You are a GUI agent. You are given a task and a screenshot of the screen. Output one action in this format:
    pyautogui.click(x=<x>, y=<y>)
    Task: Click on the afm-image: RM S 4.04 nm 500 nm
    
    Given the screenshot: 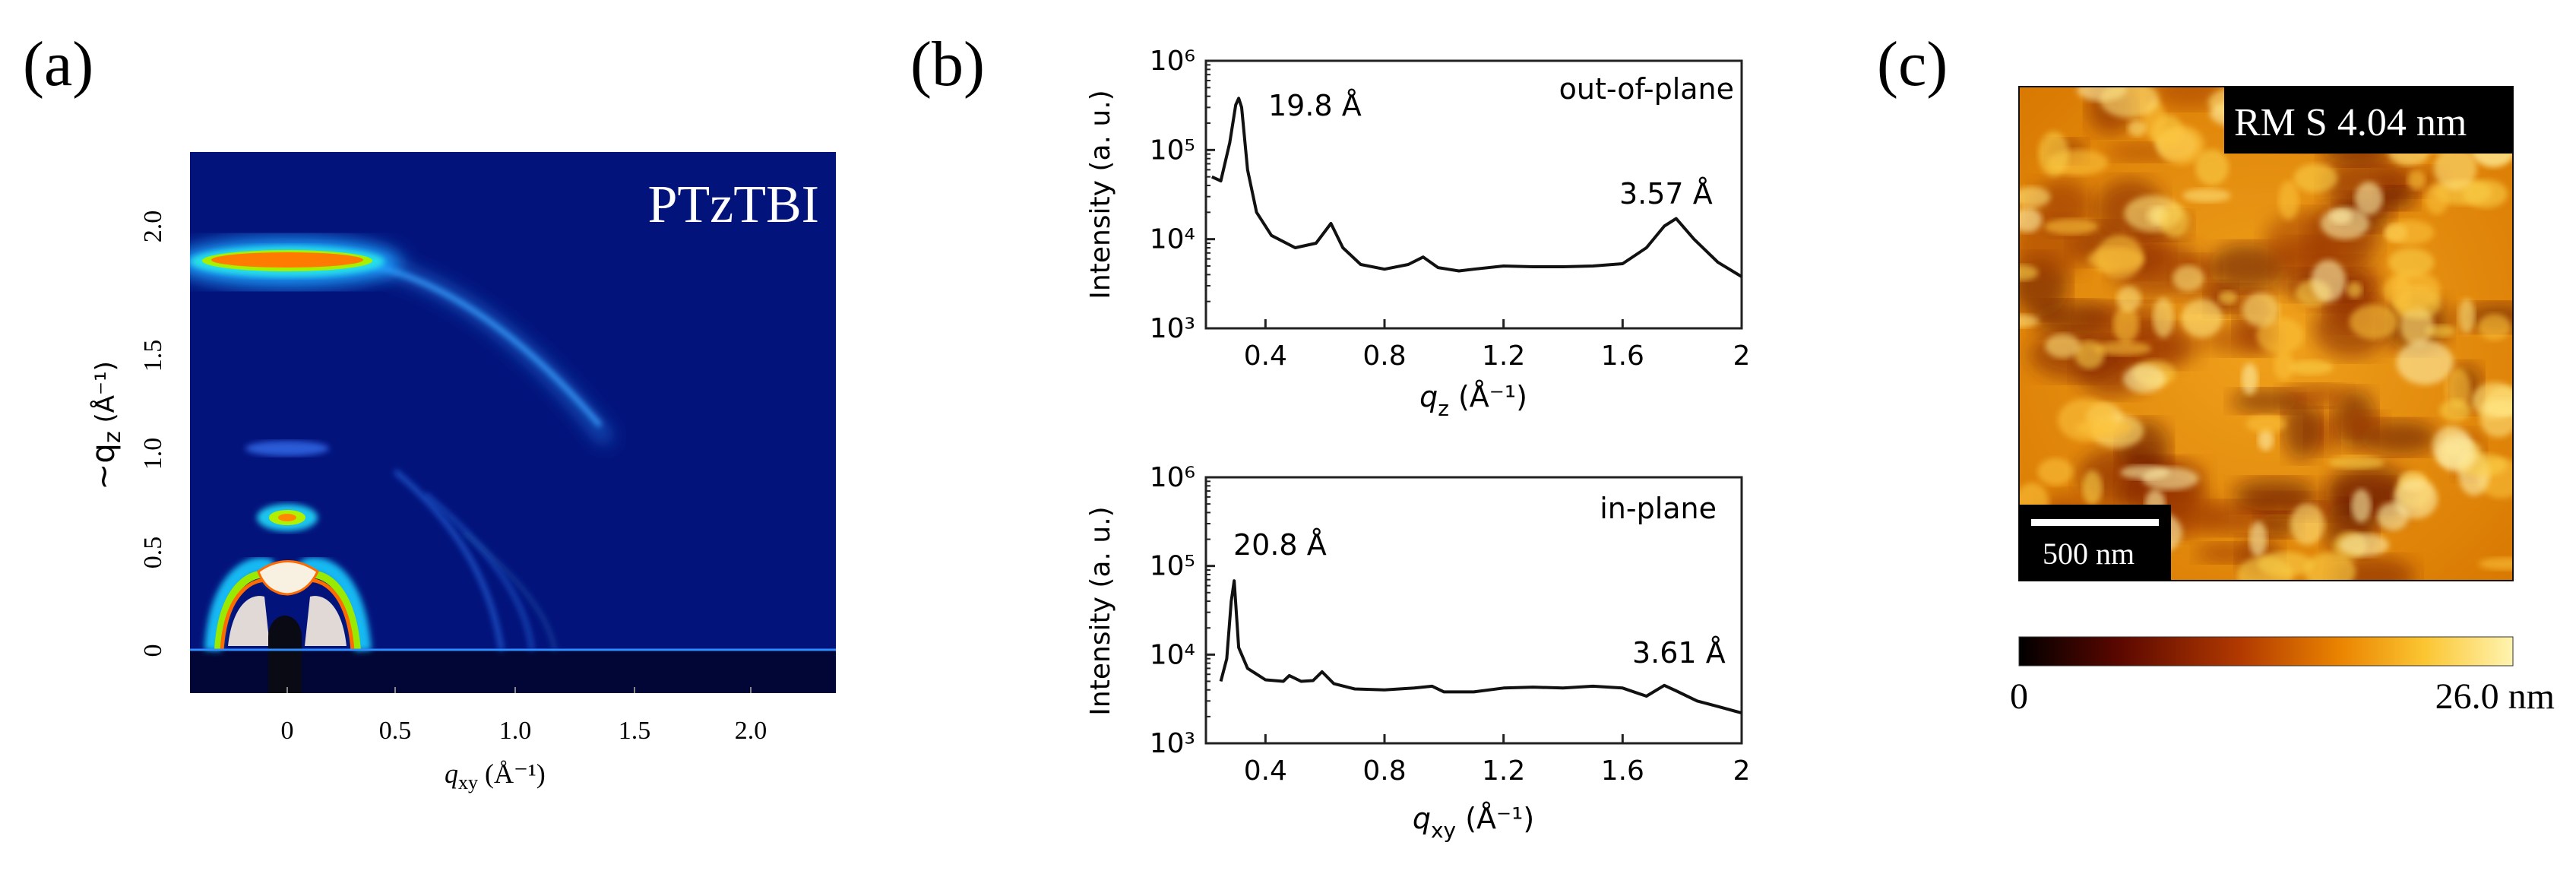 What is the action you would take?
    pyautogui.click(x=2266, y=333)
    